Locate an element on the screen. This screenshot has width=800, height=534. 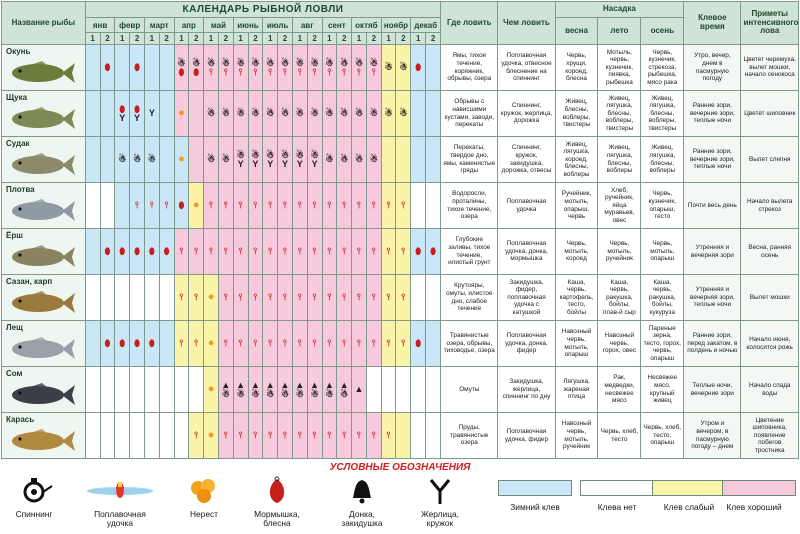
fish-tackle-cell: Поплавочная удочка, донка, фидер is located at coordinates (526, 343).